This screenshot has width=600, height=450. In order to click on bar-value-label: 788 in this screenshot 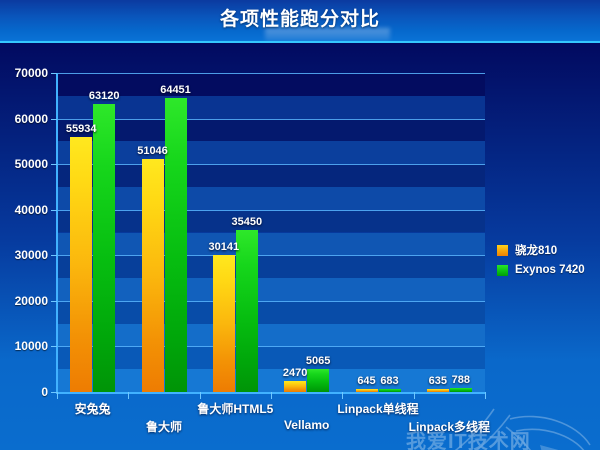, I will do `click(460, 380)`.